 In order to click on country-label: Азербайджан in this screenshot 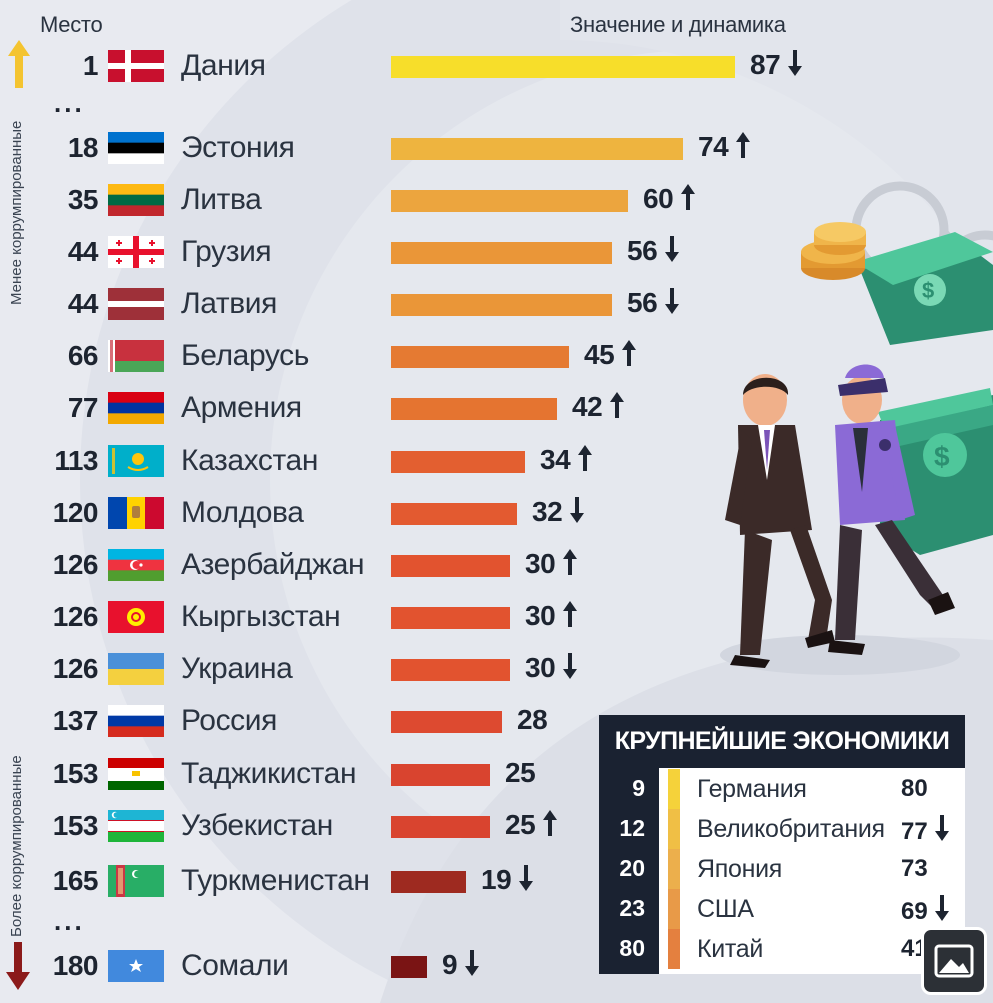, I will do `click(273, 564)`.